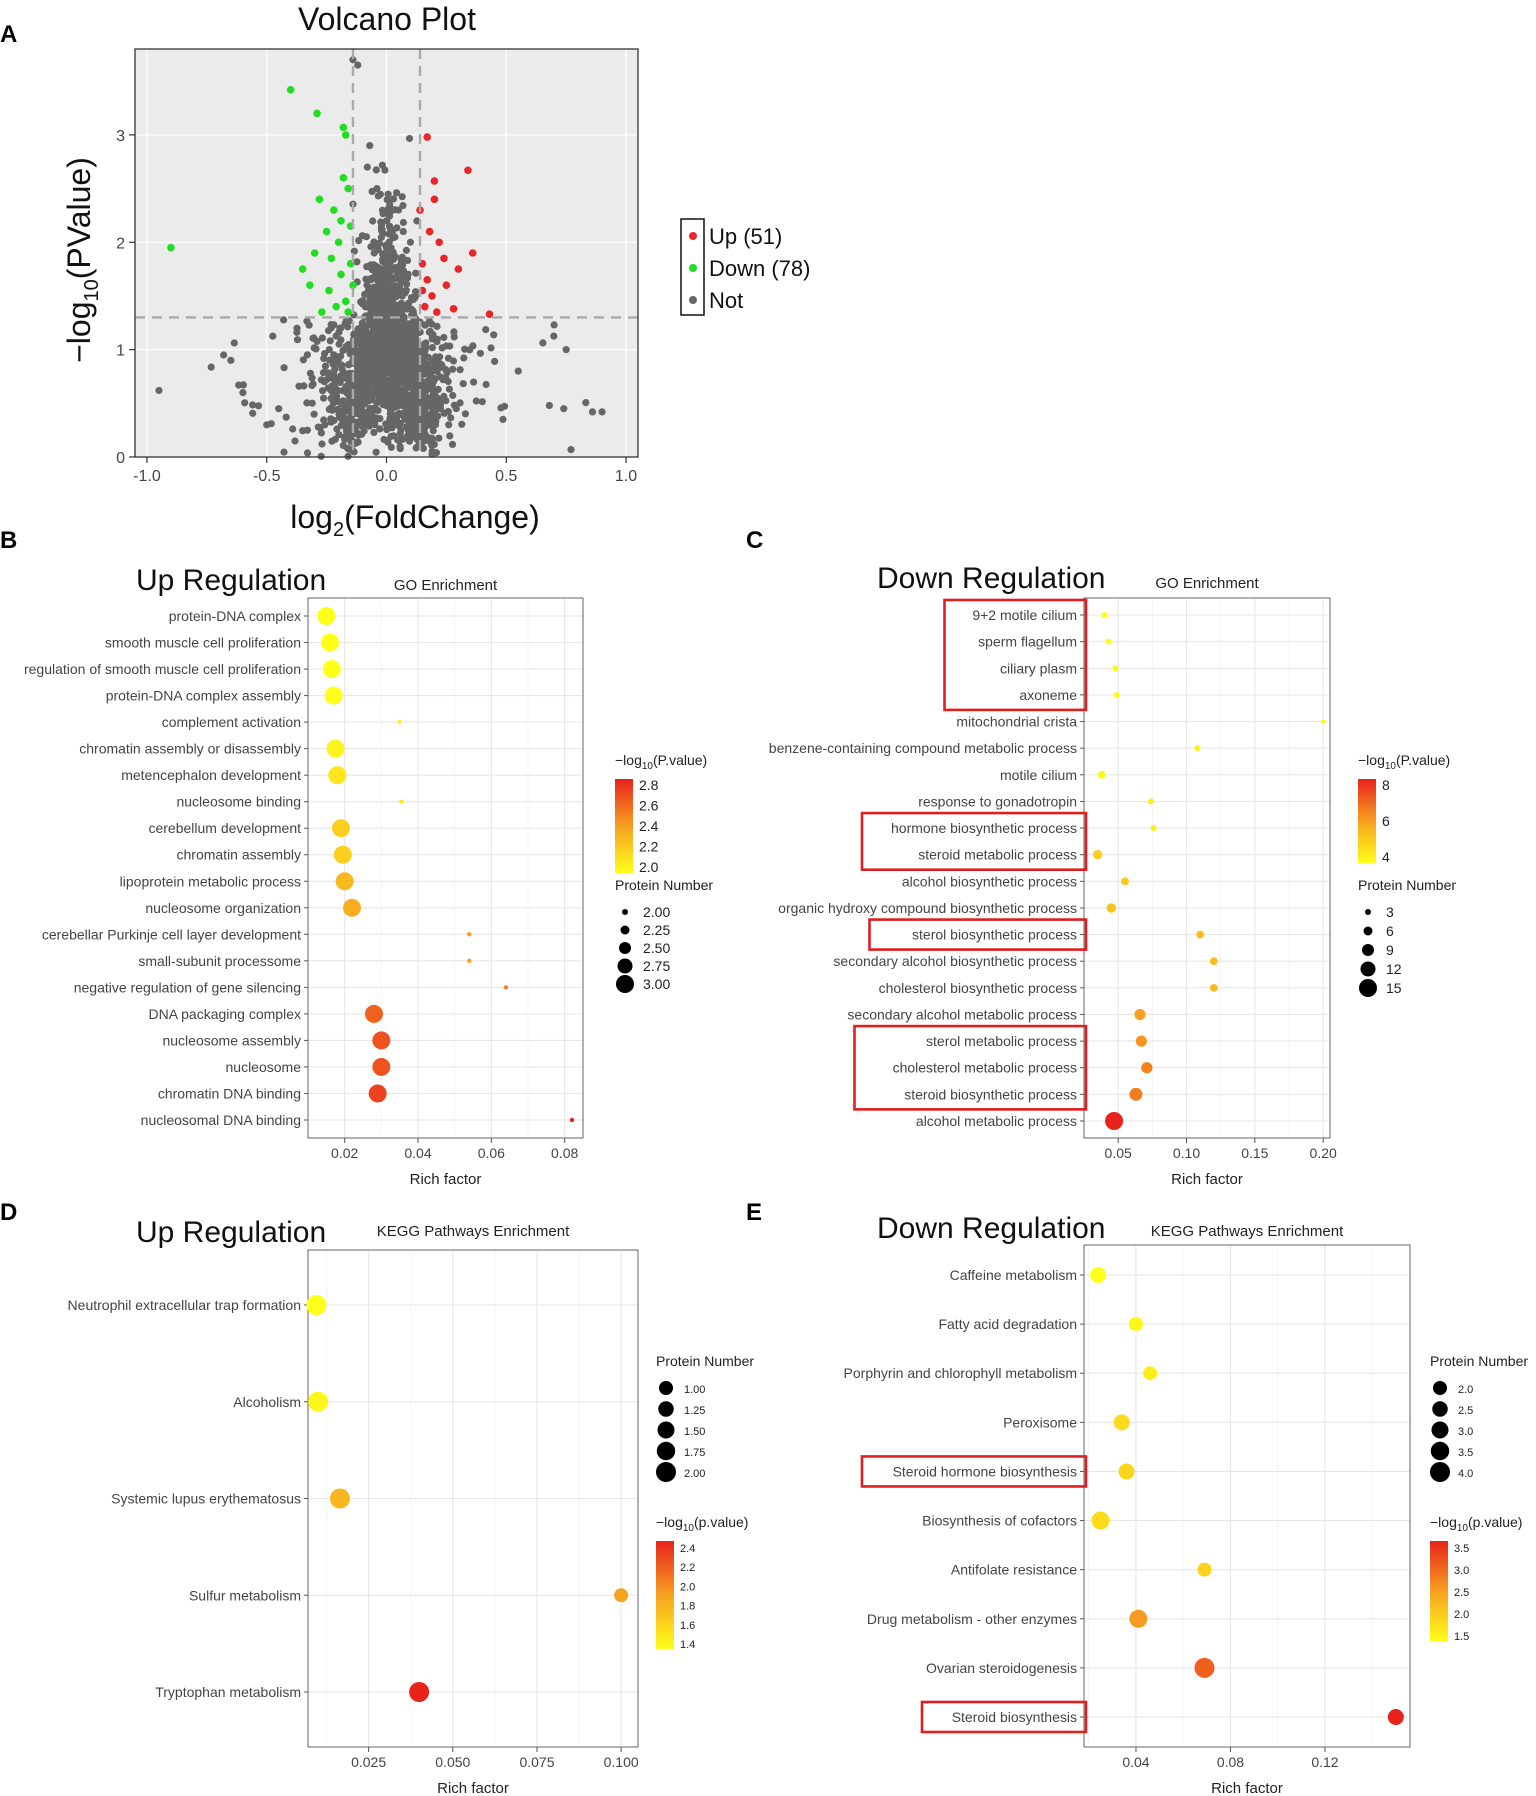 The width and height of the screenshot is (1536, 1796). What do you see at coordinates (1207, 868) in the screenshot?
I see `plot-area` at bounding box center [1207, 868].